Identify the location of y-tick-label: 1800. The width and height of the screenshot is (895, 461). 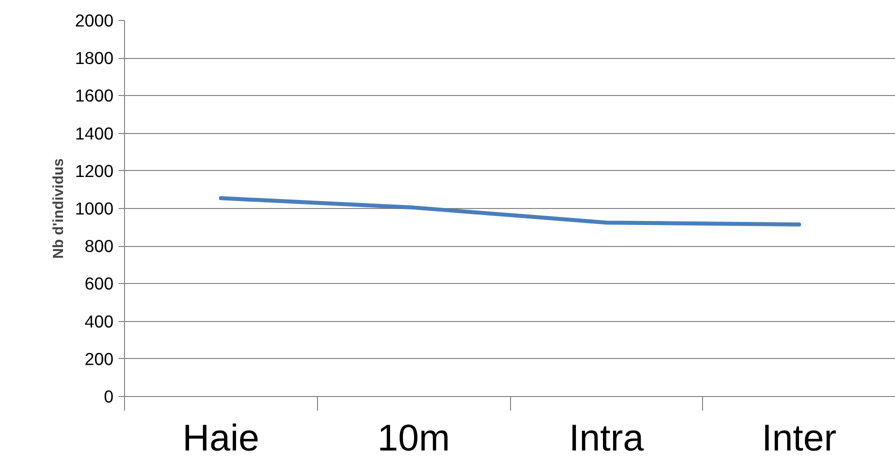
(94, 58).